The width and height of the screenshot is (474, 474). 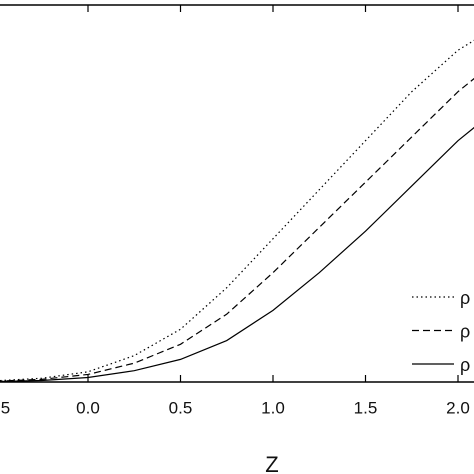 What do you see at coordinates (181, 407) in the screenshot?
I see `x-tick-label: 0.5` at bounding box center [181, 407].